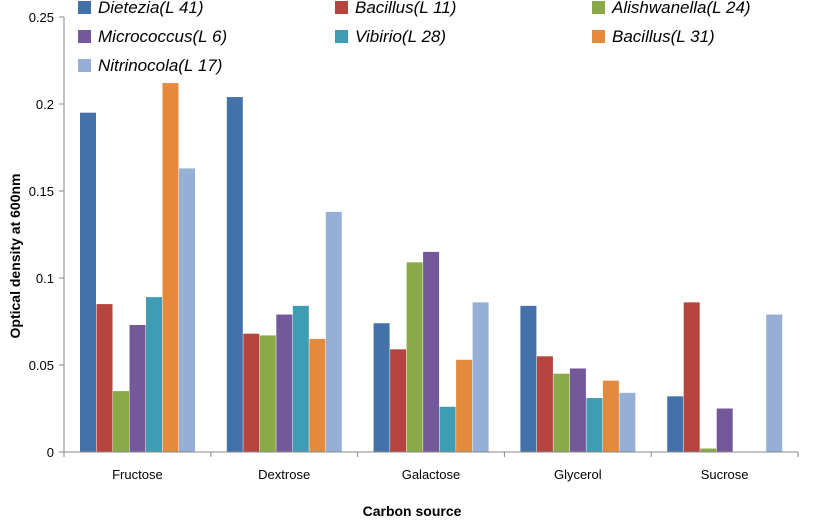 The height and width of the screenshot is (520, 829). Describe the element at coordinates (47, 235) in the screenshot. I see `y-axis: 0 0.05 0.1 0.15 0.2 0.25` at that location.